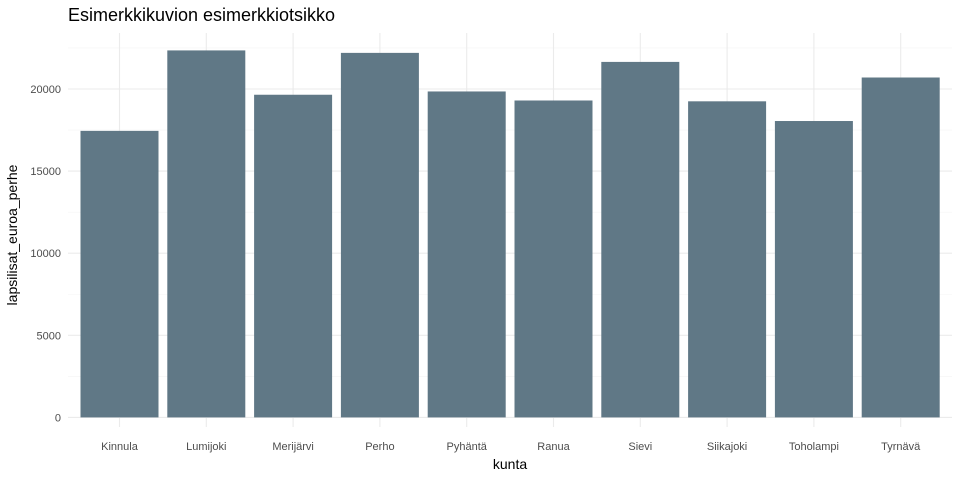 Image resolution: width=960 pixels, height=480 pixels. Describe the element at coordinates (727, 447) in the screenshot. I see `x-tick-label: Siikajoki` at that location.